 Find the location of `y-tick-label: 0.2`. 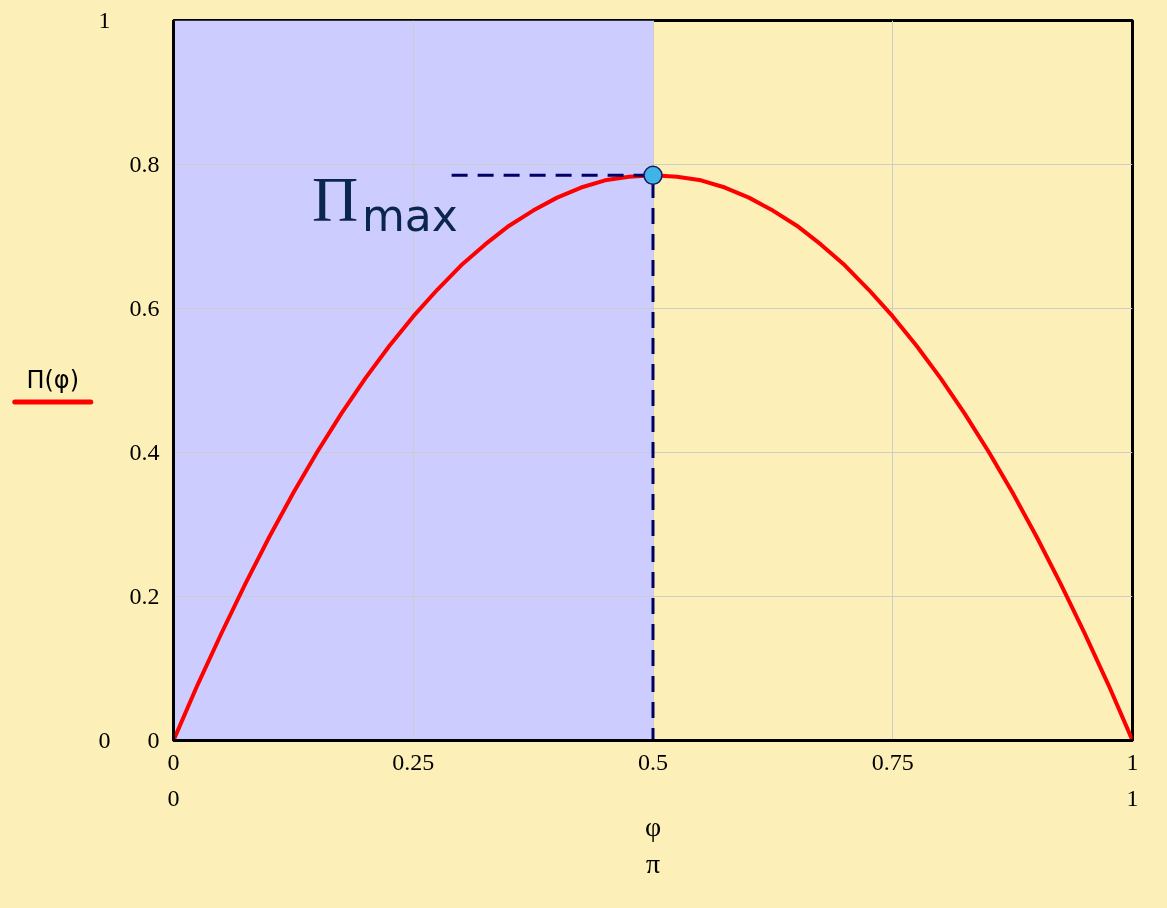

y-tick-label: 0.2 is located at coordinates (144, 596).